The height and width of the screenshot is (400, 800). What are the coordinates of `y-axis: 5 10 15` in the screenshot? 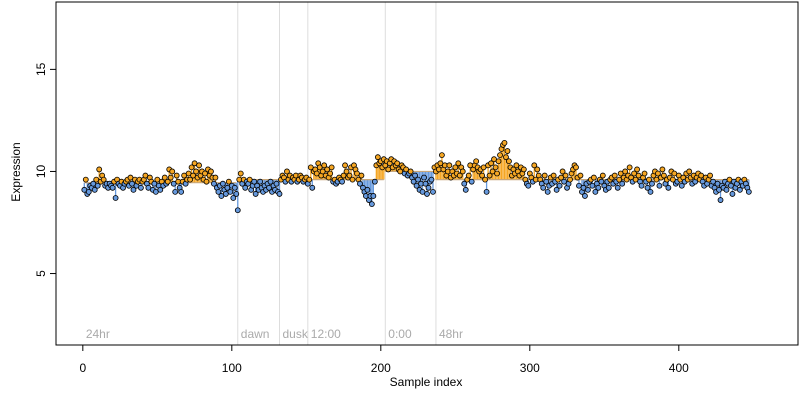 It's located at (45, 169).